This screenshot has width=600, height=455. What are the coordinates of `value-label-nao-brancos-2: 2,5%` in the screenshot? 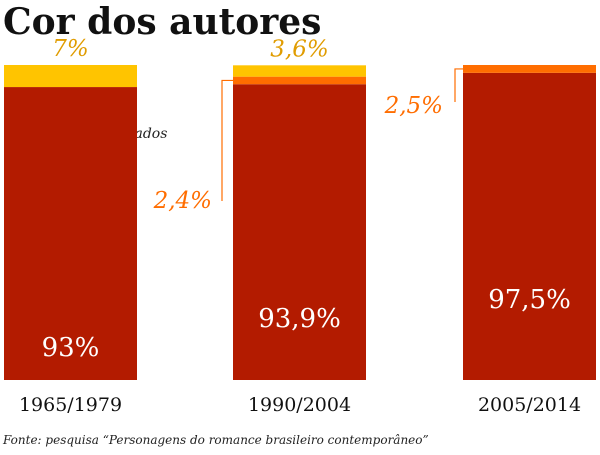 It's located at (413, 106).